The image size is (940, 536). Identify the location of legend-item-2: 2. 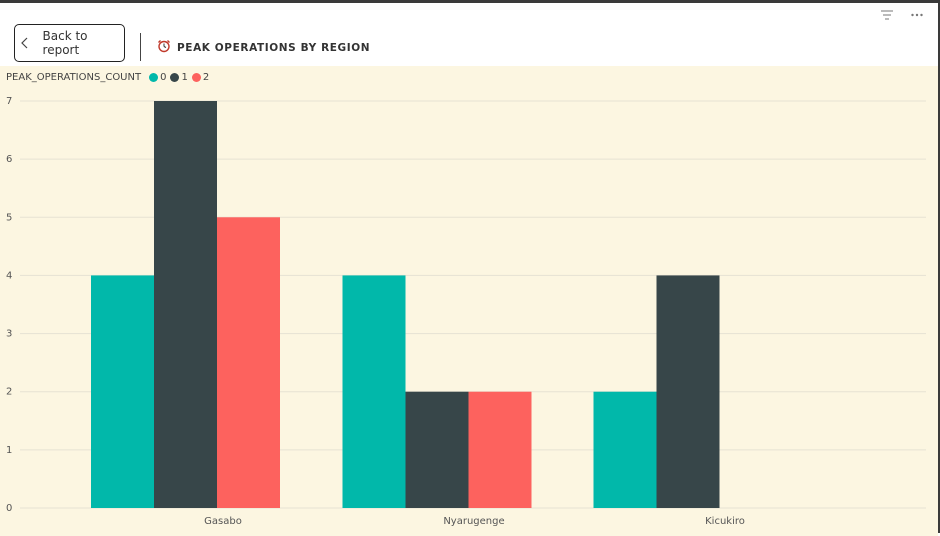
(200, 77).